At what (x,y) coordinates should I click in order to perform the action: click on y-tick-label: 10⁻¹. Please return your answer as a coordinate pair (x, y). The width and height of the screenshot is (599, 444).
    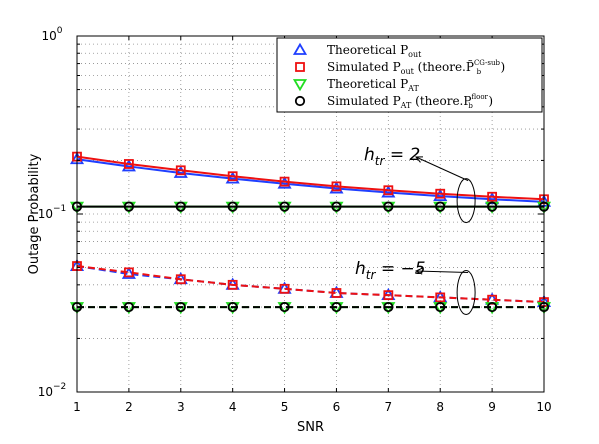
    Looking at the image, I should click on (52, 212).